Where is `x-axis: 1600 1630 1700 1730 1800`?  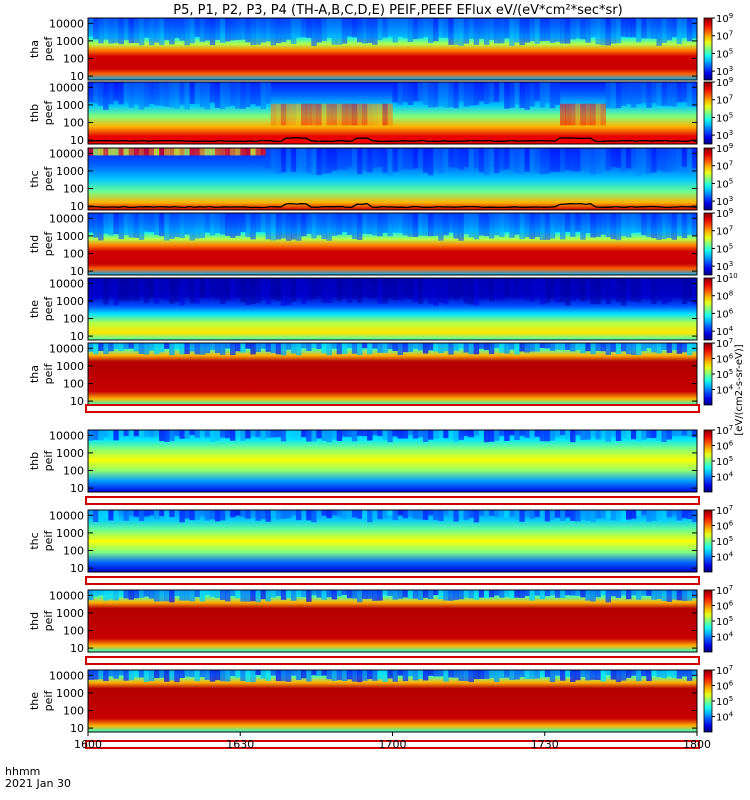 x-axis: 1600 1630 1700 1730 1800 is located at coordinates (392, 741).